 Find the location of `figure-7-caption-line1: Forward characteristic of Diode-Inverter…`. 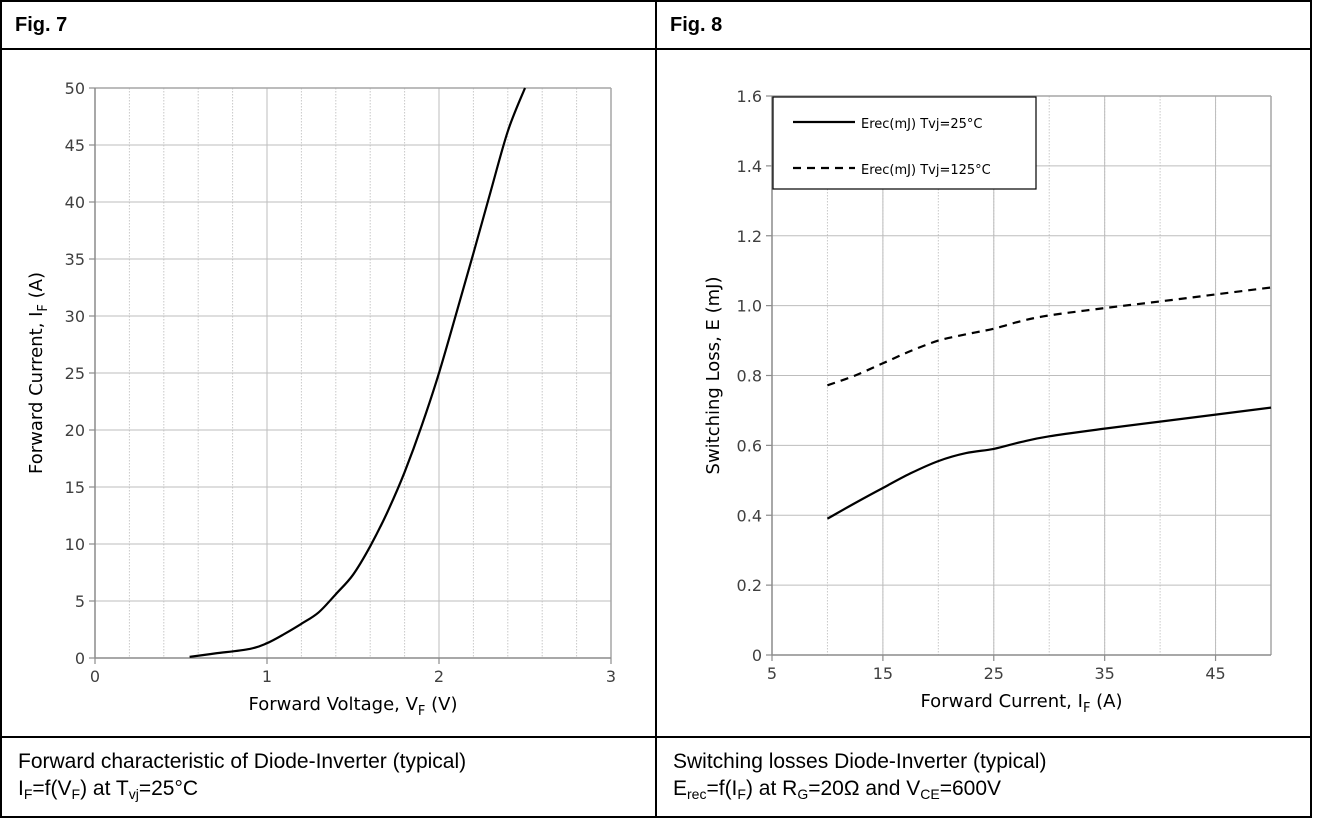

figure-7-caption-line1: Forward characteristic of Diode-Inverter… is located at coordinates (242, 761).